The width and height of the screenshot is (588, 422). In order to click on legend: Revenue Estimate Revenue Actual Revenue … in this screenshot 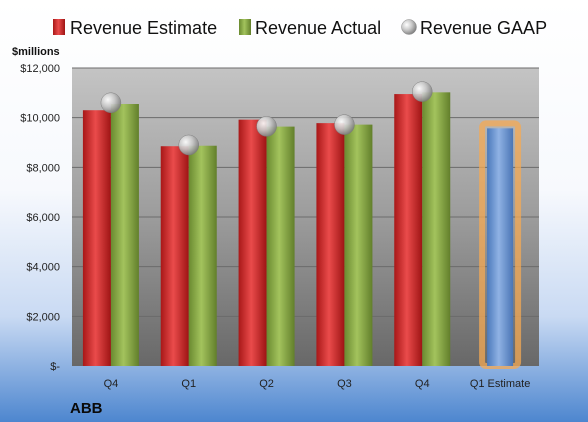, I will do `click(300, 28)`.